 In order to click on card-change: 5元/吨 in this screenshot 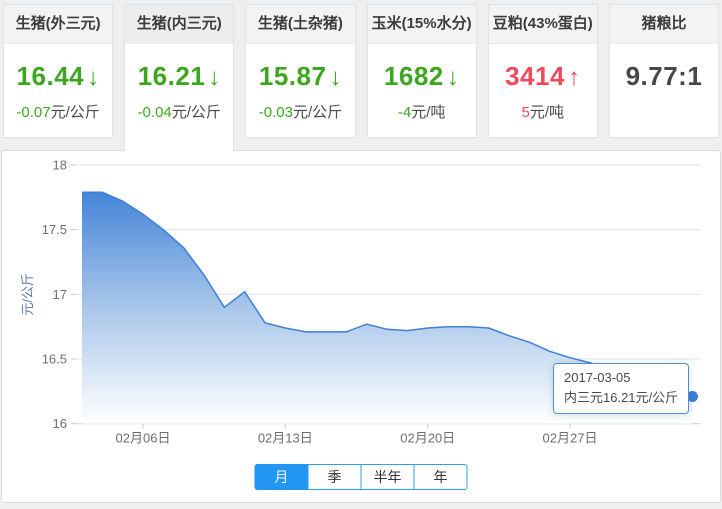, I will do `click(543, 111)`.